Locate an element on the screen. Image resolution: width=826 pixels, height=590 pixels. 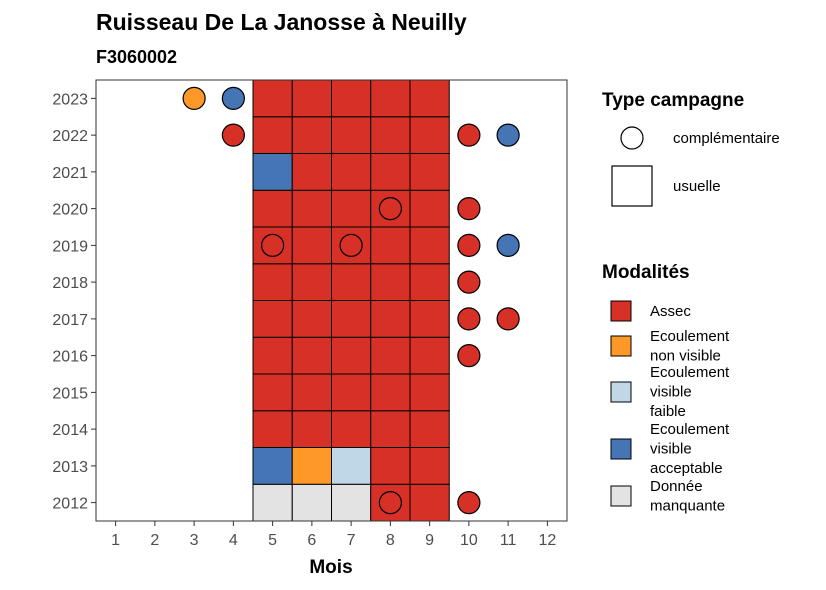
y-tick-label: 2018 is located at coordinates (70, 283).